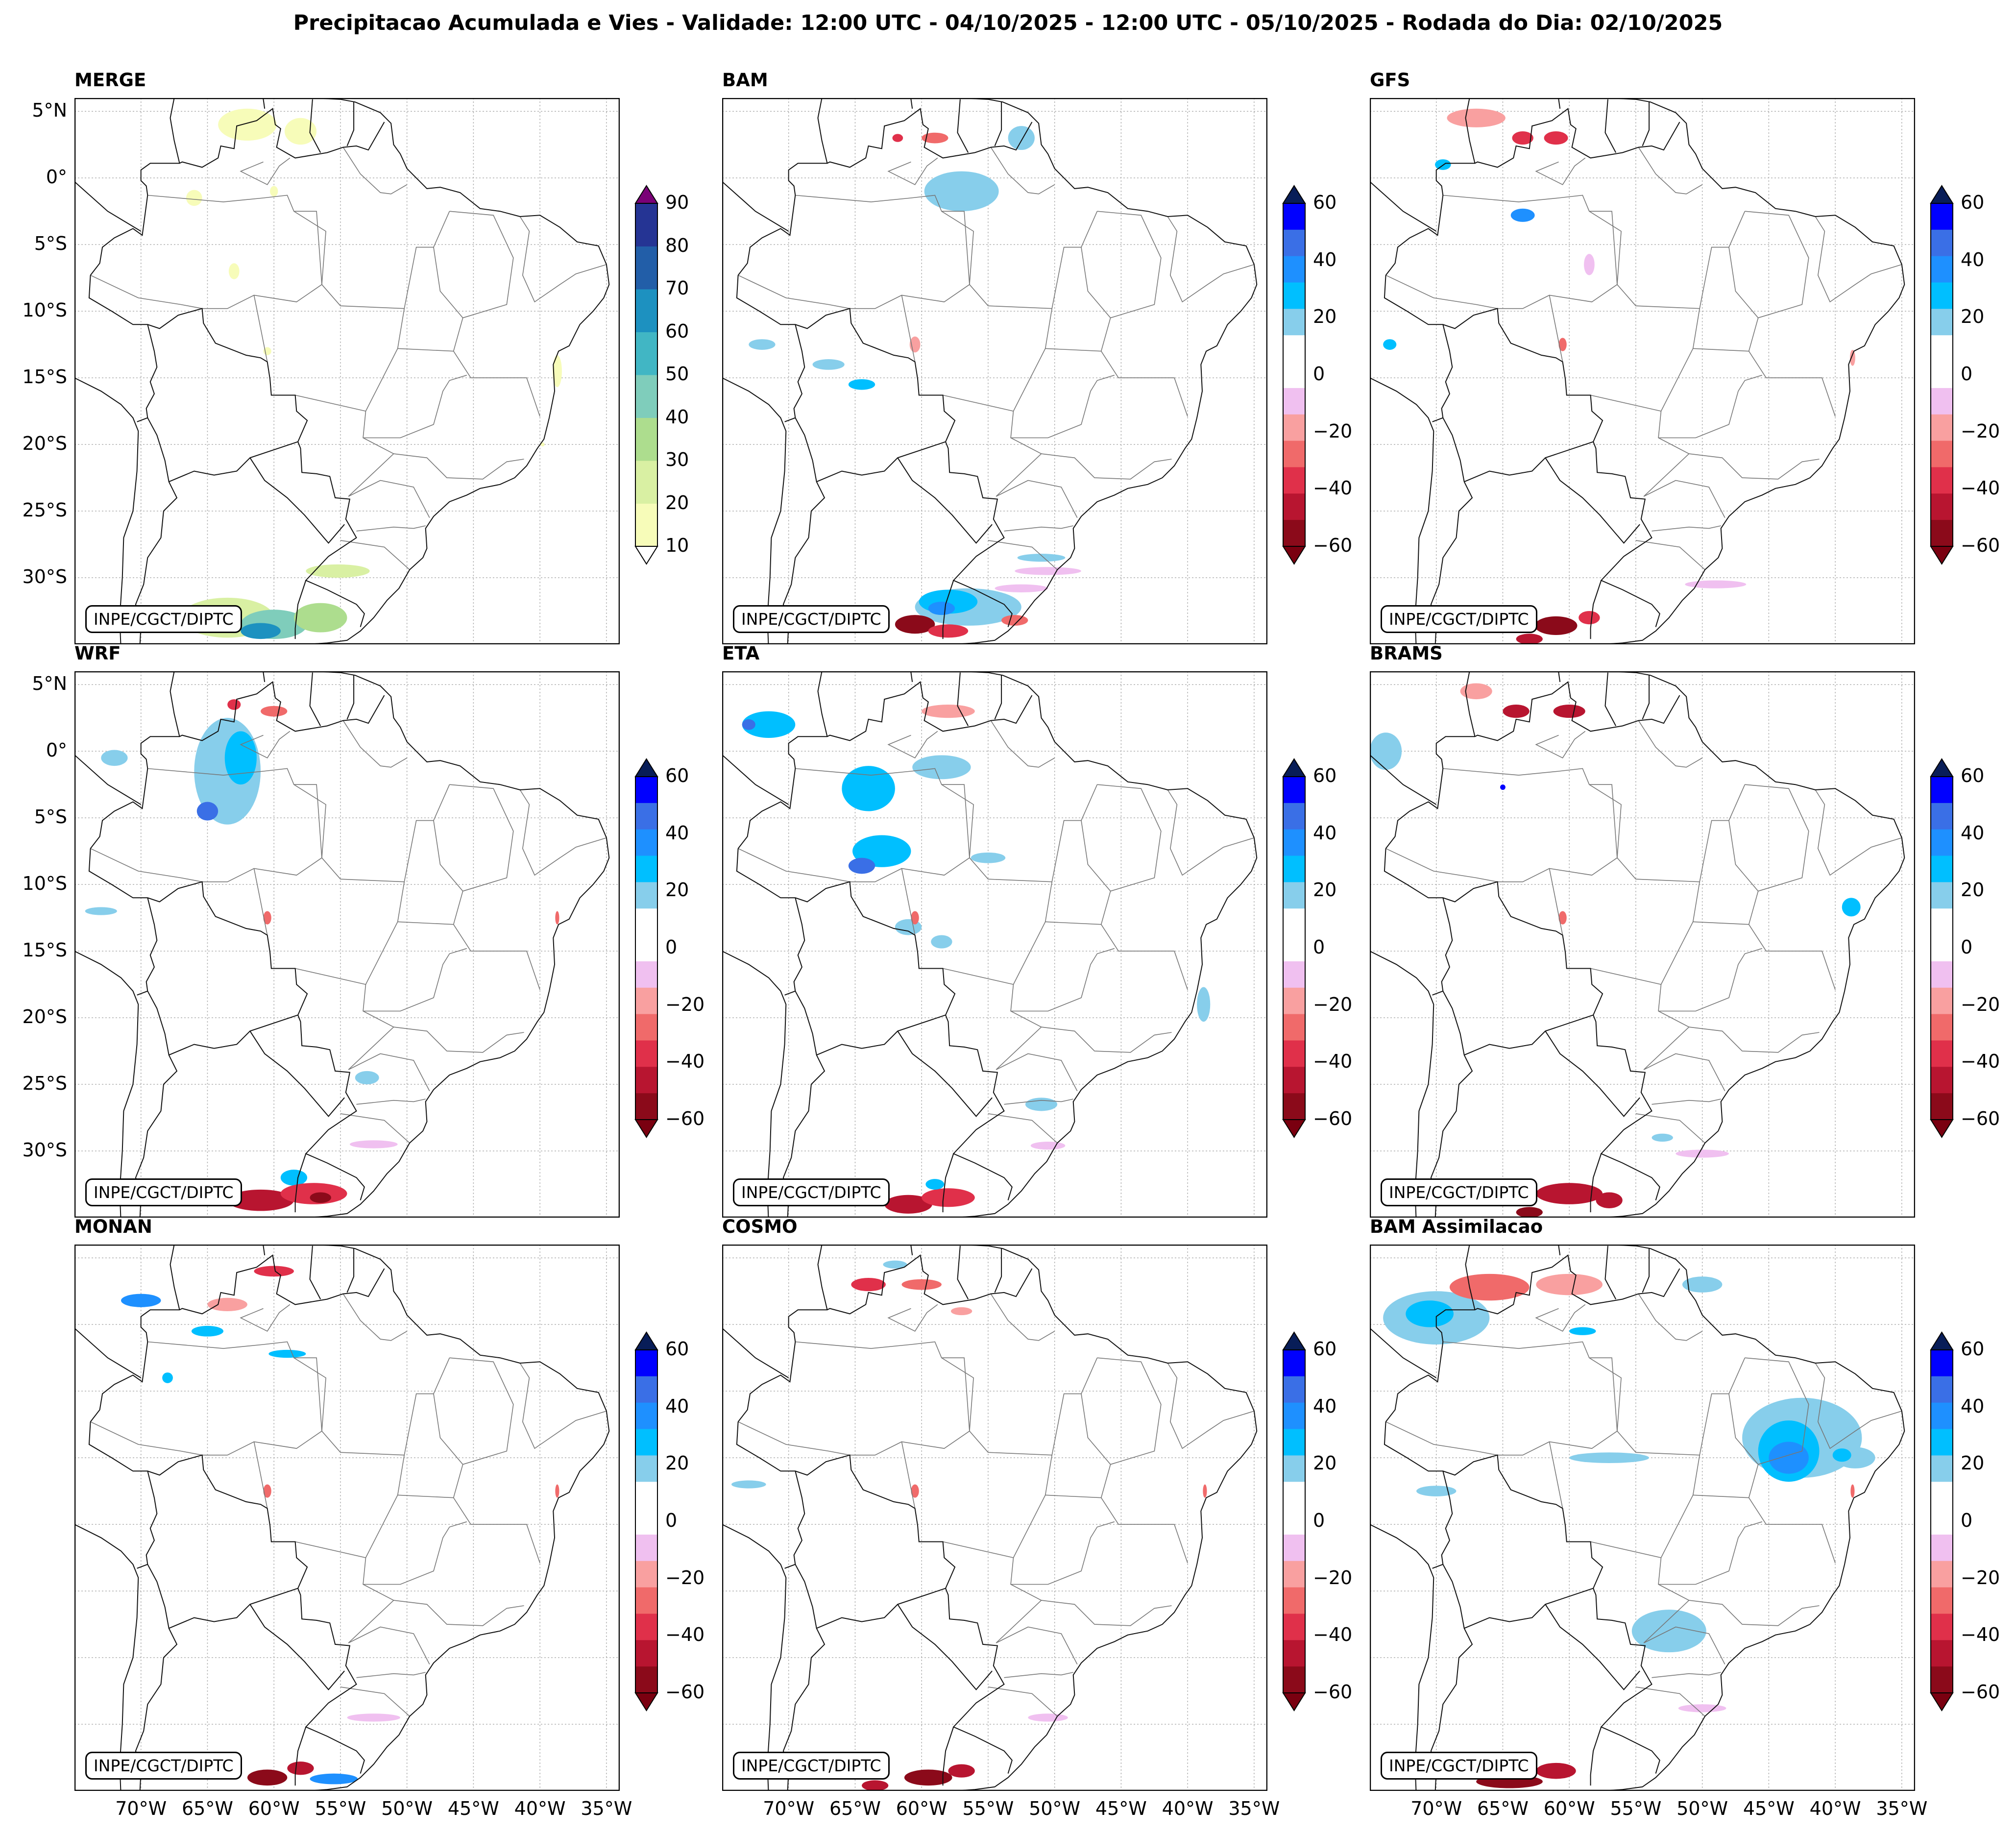 The image size is (2016, 1834). Describe the element at coordinates (994, 1518) in the screenshot. I see `map-cosmo` at that location.